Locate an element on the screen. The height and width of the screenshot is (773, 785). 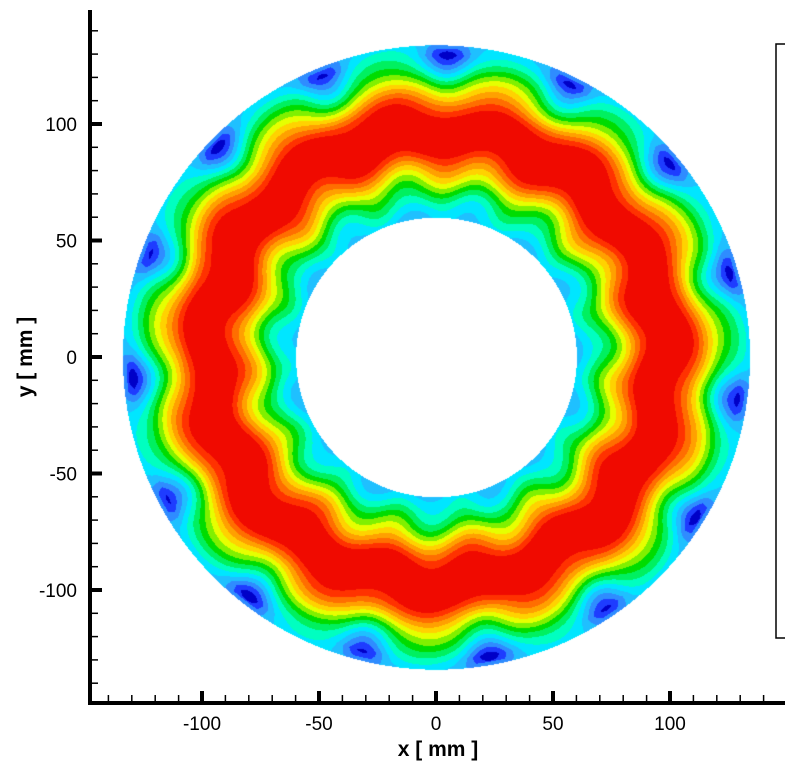
legend-box is located at coordinates (780, 341).